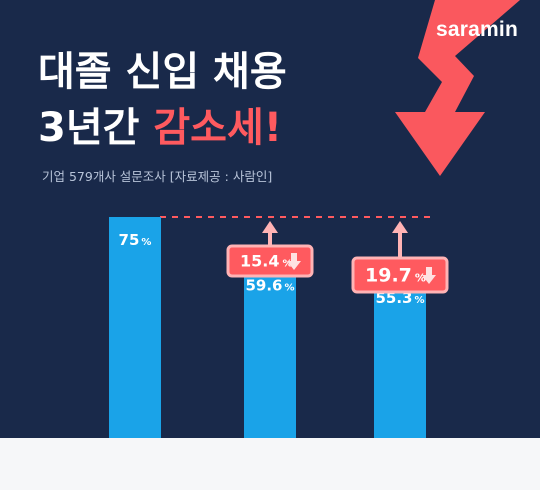  I want to click on decrease-value: 15.4, so click(259, 261).